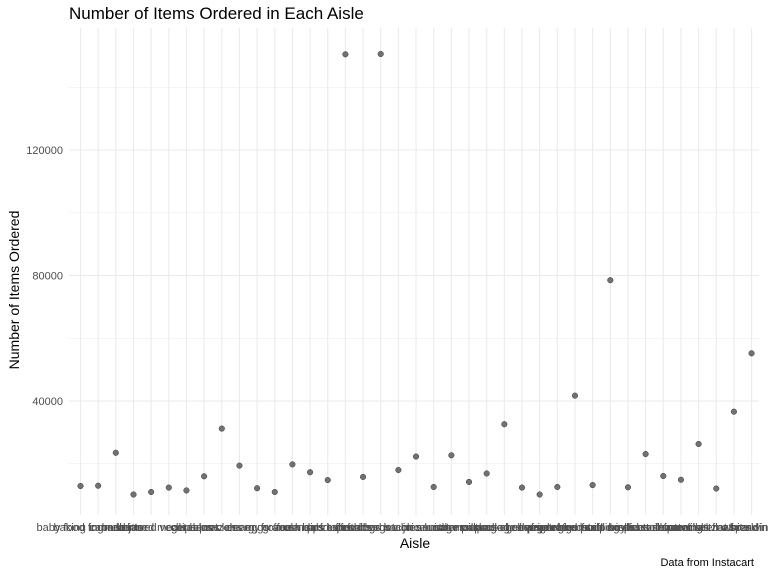 This screenshot has height=576, width=768. I want to click on x-tick-label: fresh dips tapenades, so click(328, 528).